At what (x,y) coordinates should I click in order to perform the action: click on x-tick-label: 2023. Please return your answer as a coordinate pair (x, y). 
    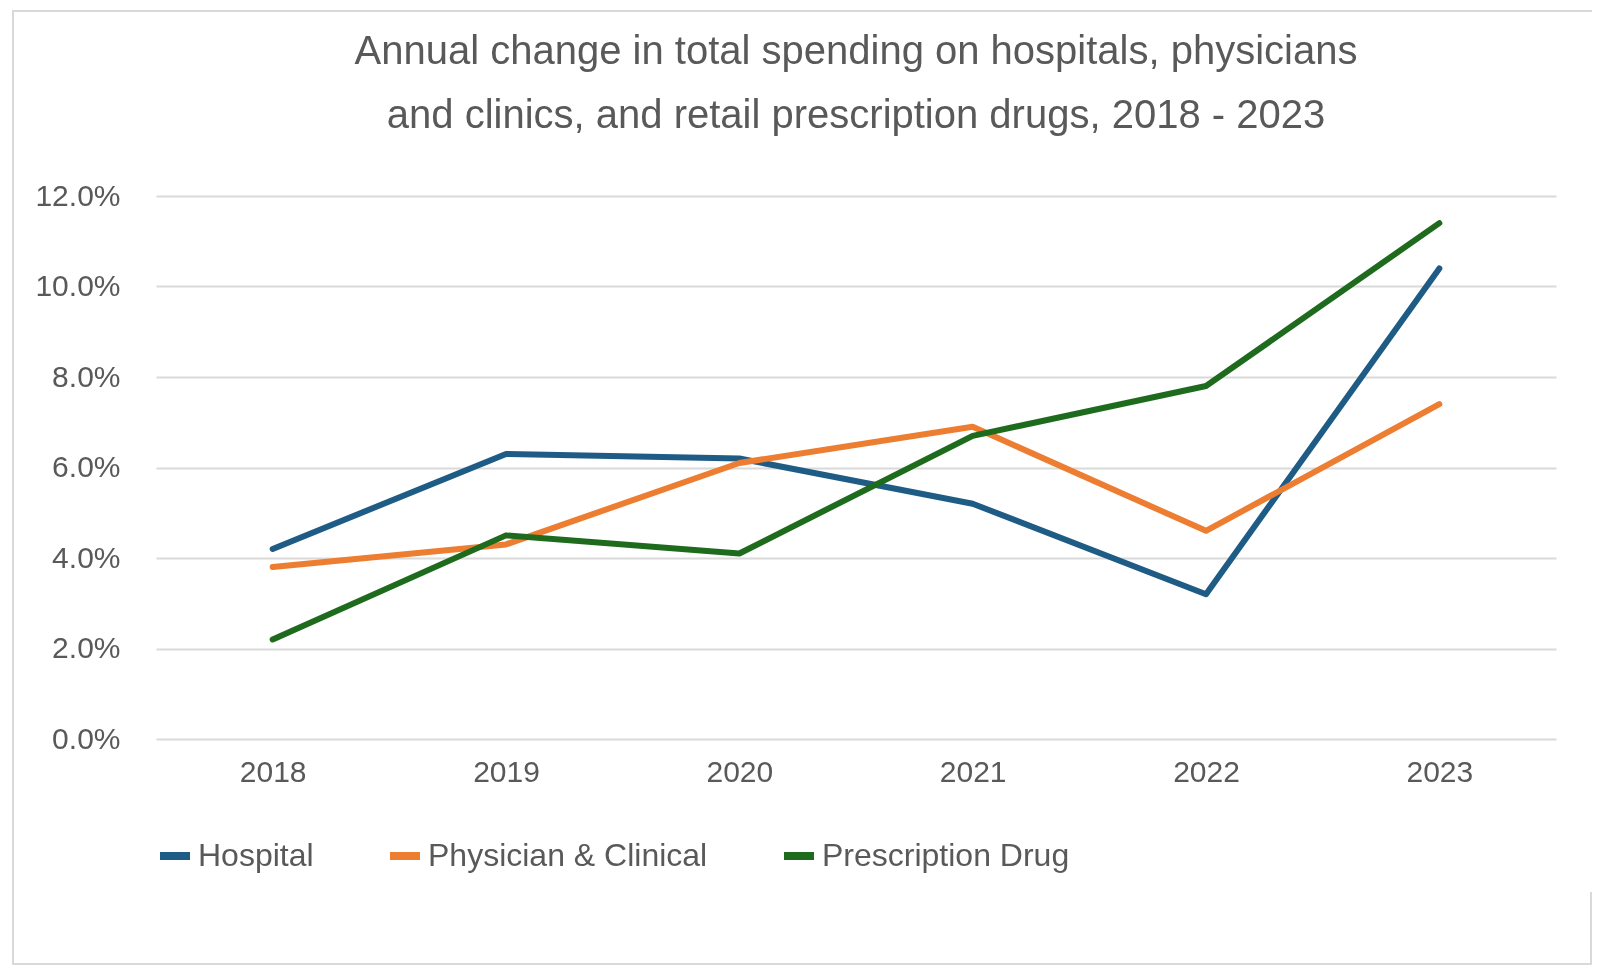
    Looking at the image, I should click on (1440, 771).